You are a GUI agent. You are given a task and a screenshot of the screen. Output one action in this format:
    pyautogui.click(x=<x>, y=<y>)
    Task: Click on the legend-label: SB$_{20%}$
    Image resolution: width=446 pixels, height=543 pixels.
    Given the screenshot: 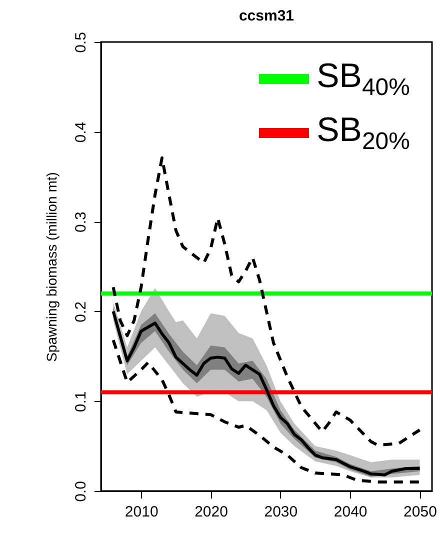 What is the action you would take?
    pyautogui.click(x=363, y=132)
    